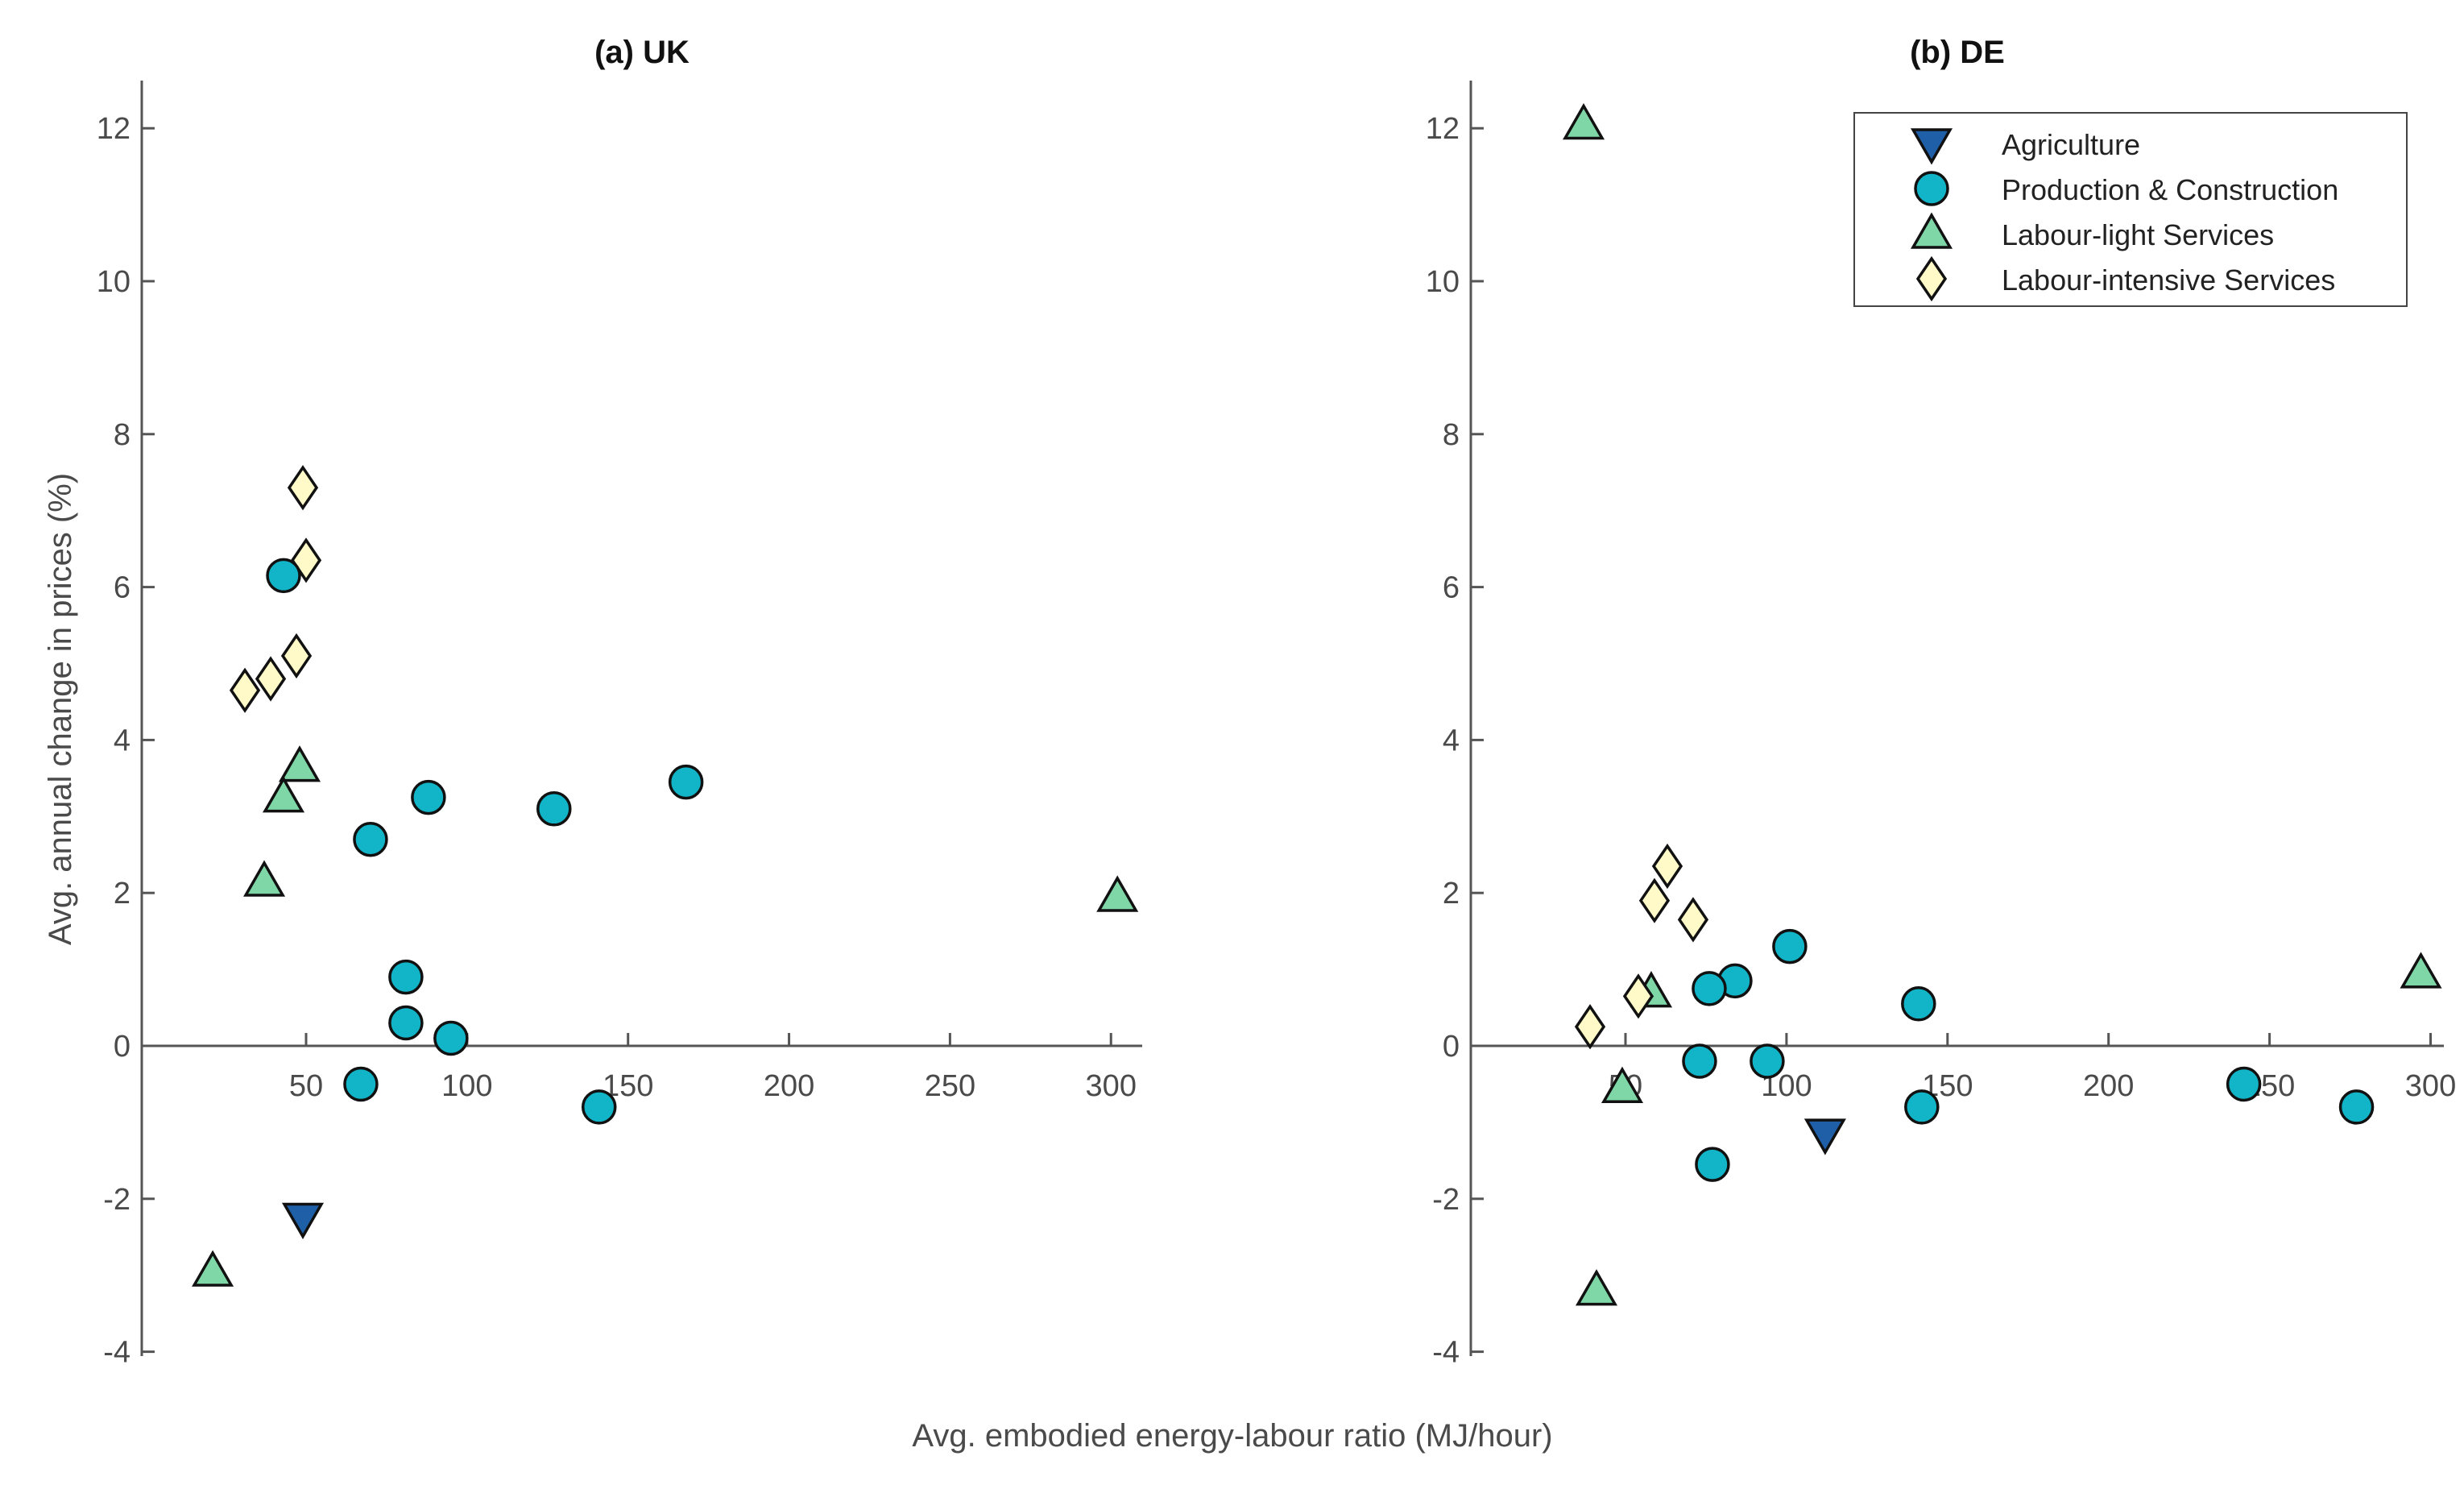 The height and width of the screenshot is (1485, 2464). What do you see at coordinates (1451, 893) in the screenshot?
I see `y-tick-label-de: 2` at bounding box center [1451, 893].